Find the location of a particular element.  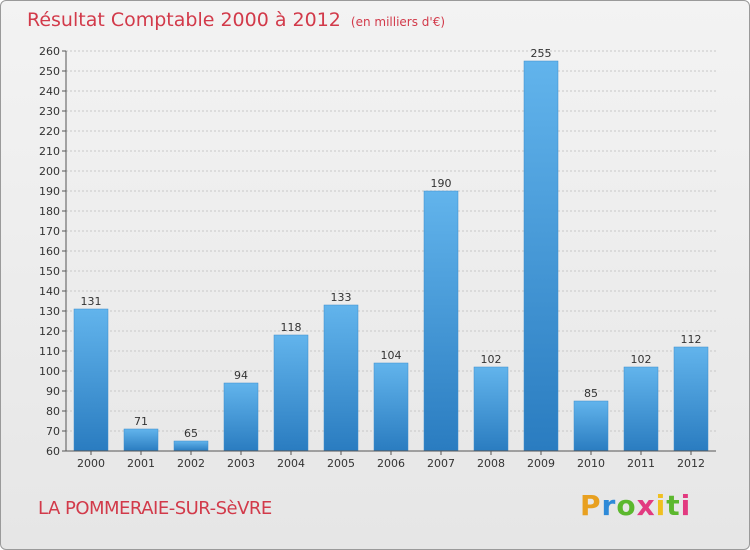

logo-letter: r is located at coordinates (609, 505).